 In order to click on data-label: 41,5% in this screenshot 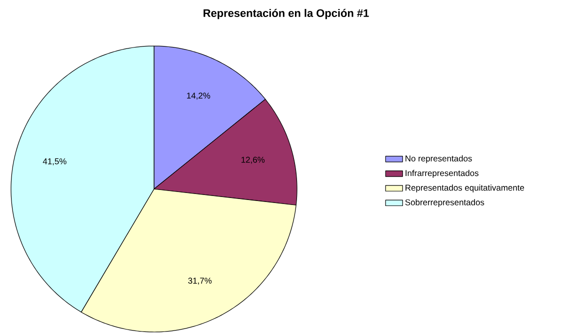, I will do `click(54, 162)`.